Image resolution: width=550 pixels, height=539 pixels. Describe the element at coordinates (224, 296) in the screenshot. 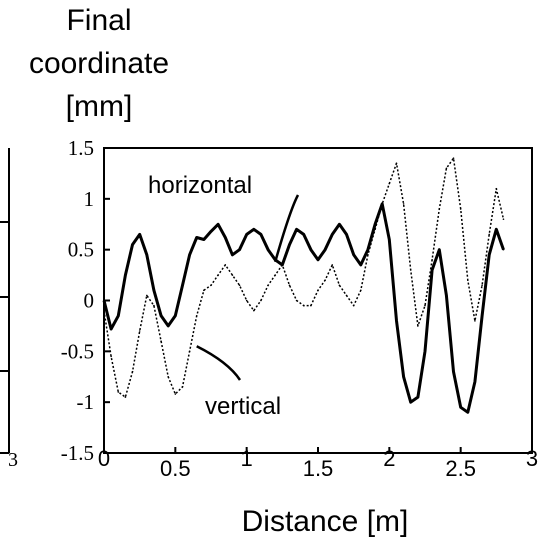

I see `annotation-layer: horizontal vertical` at that location.